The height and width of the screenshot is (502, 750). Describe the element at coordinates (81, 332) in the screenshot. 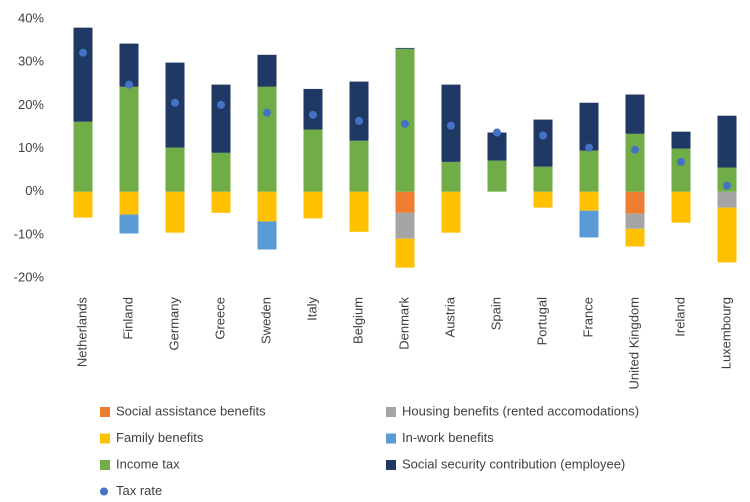

I see `x-tick-label: Netherlands` at that location.